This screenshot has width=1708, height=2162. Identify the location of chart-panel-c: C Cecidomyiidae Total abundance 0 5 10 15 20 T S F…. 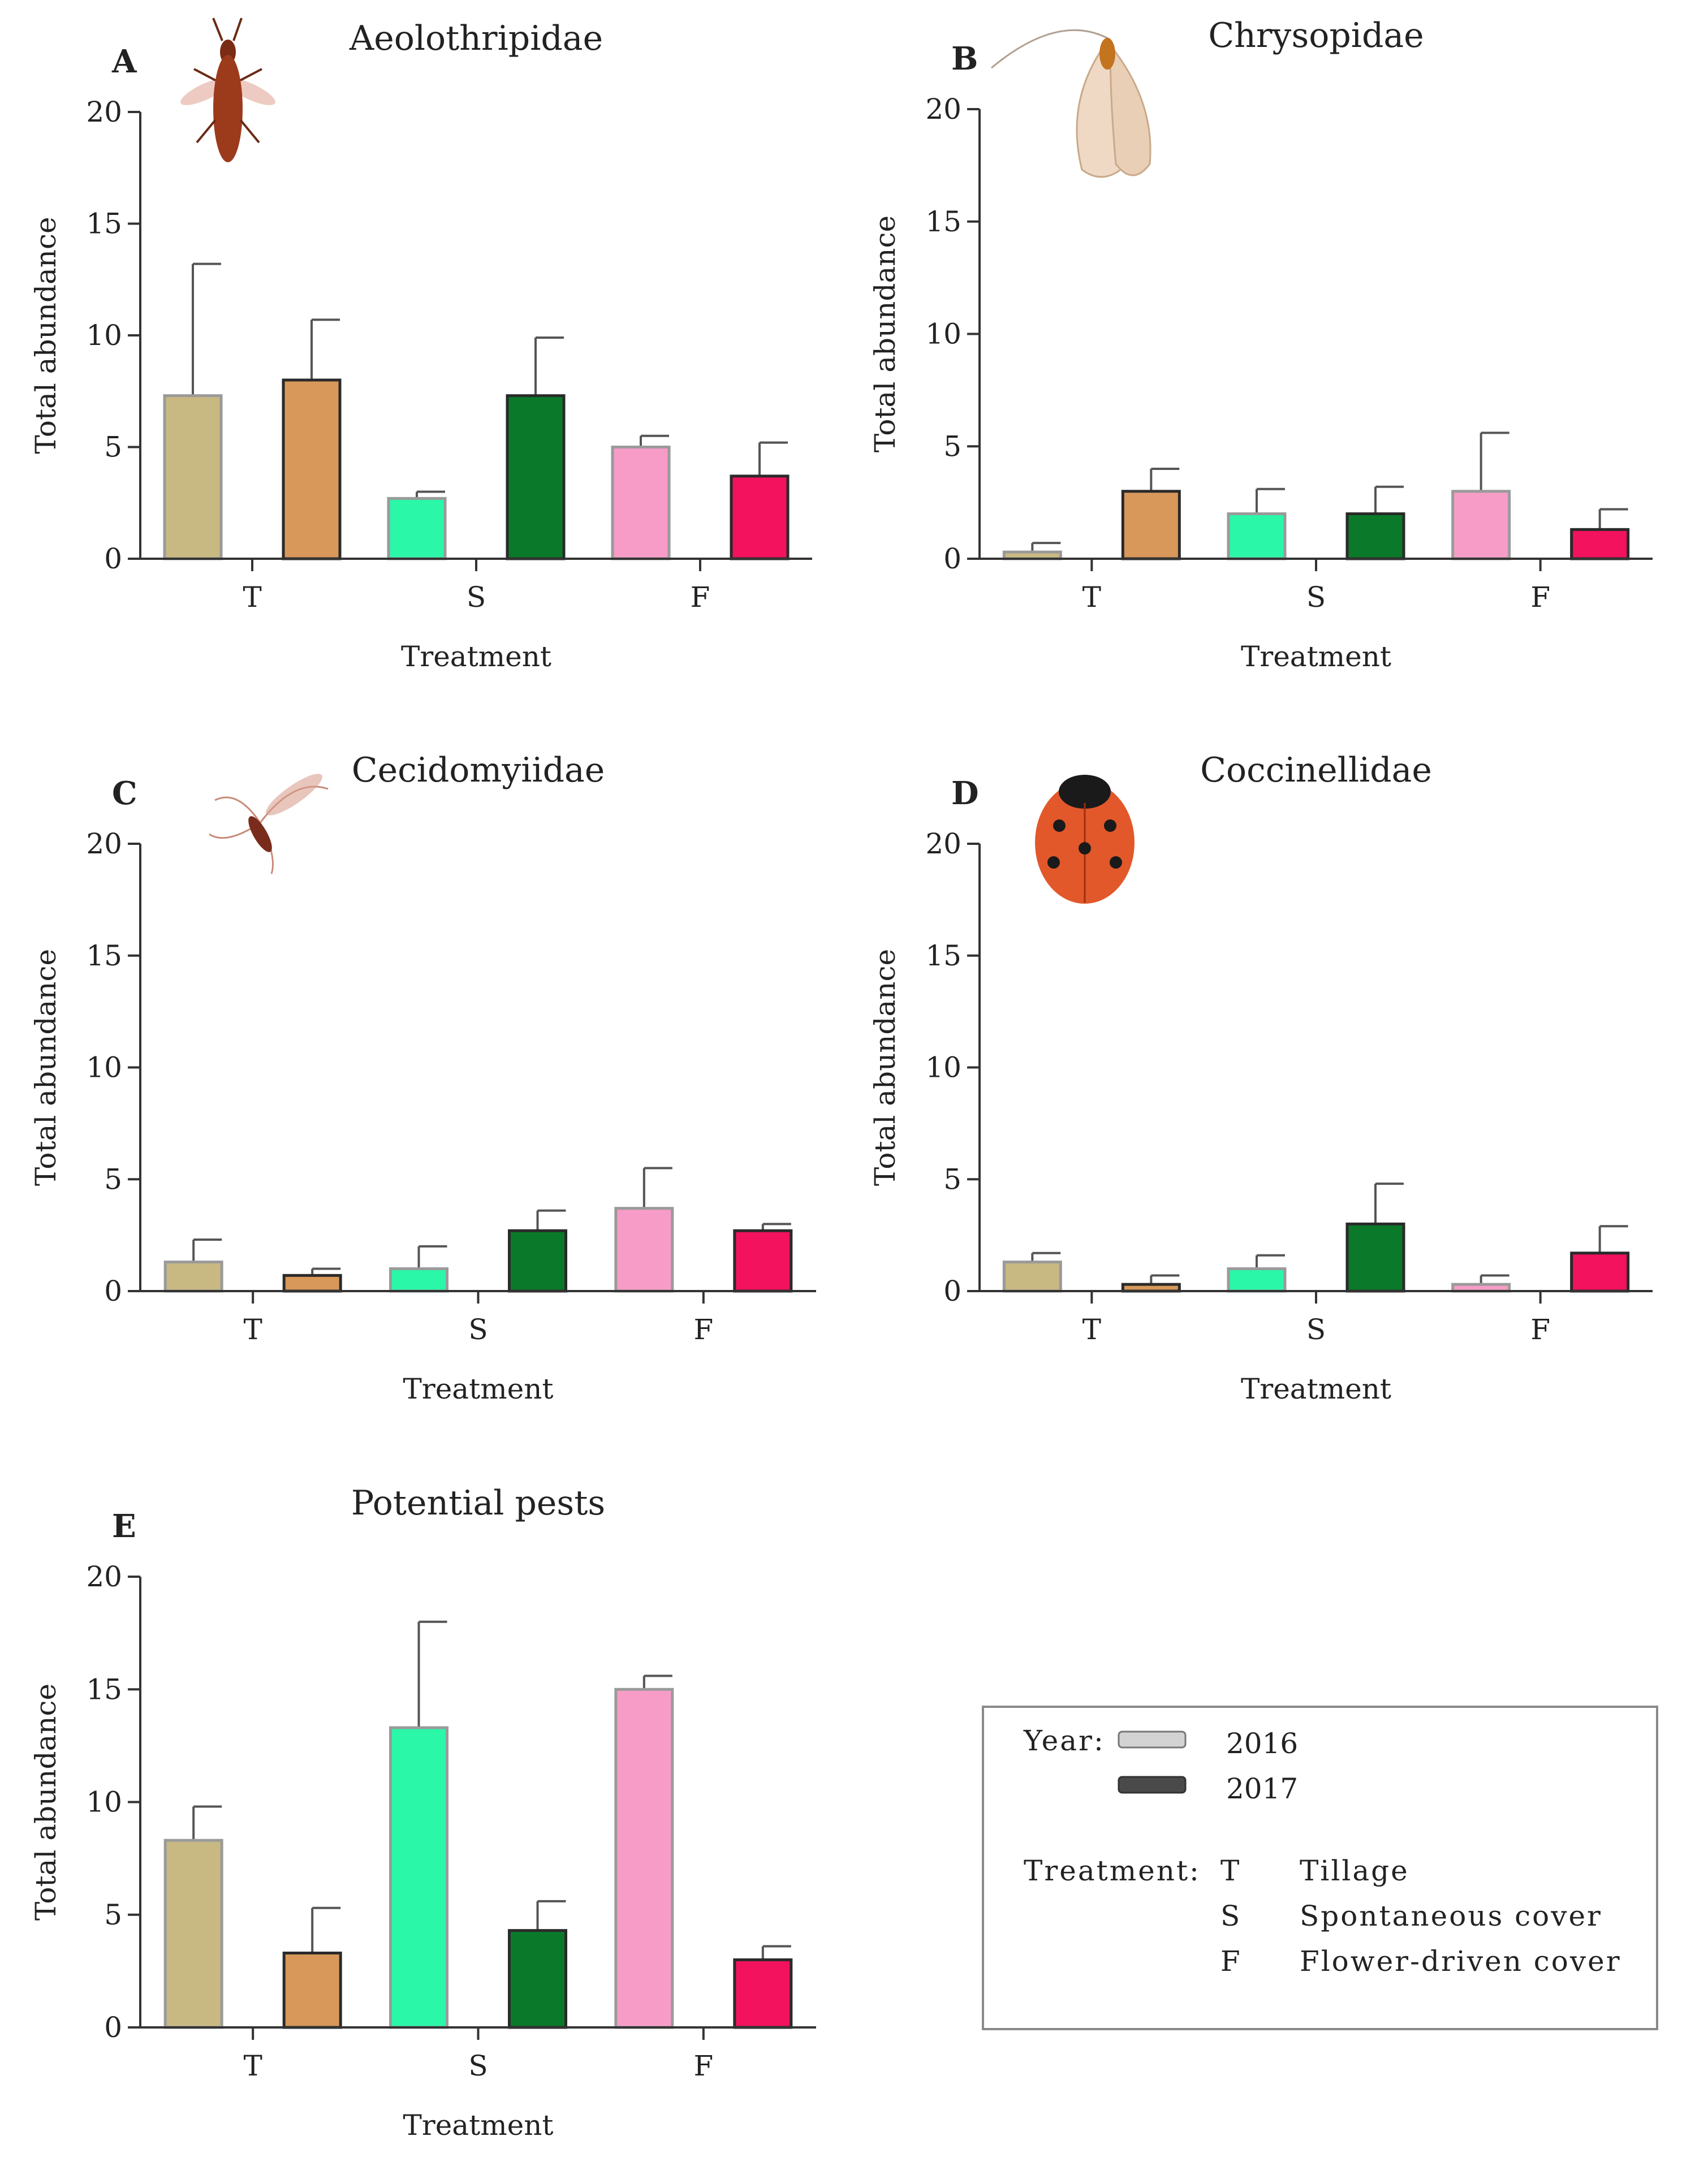
(422, 1077).